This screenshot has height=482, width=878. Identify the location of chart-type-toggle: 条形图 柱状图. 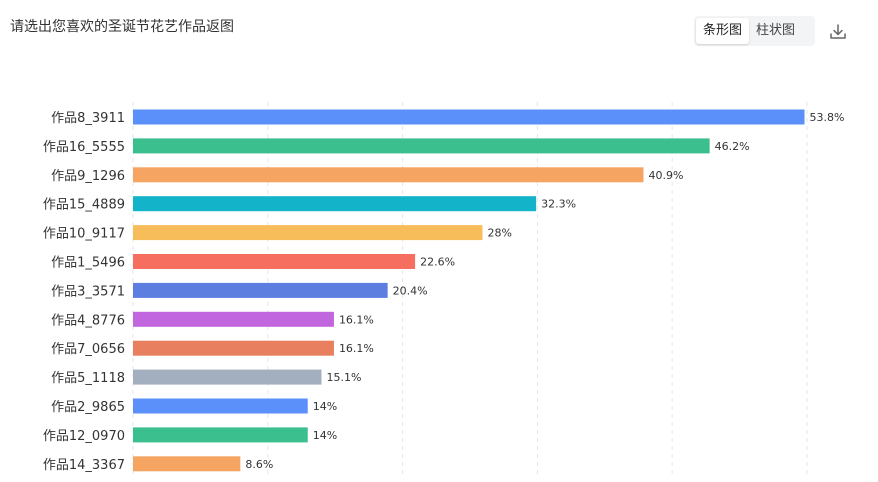
(754, 31).